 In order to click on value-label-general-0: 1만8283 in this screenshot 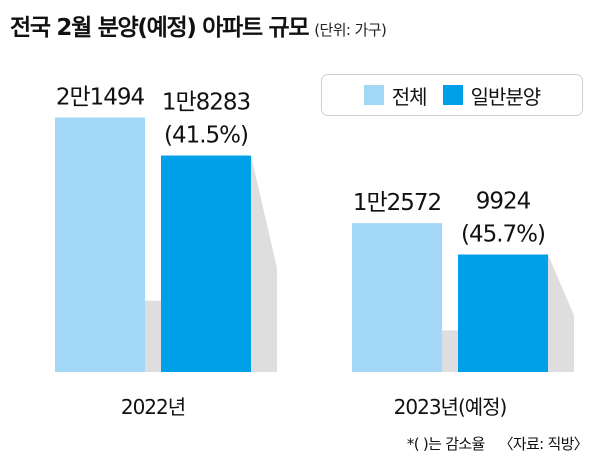, I will do `click(206, 103)`.